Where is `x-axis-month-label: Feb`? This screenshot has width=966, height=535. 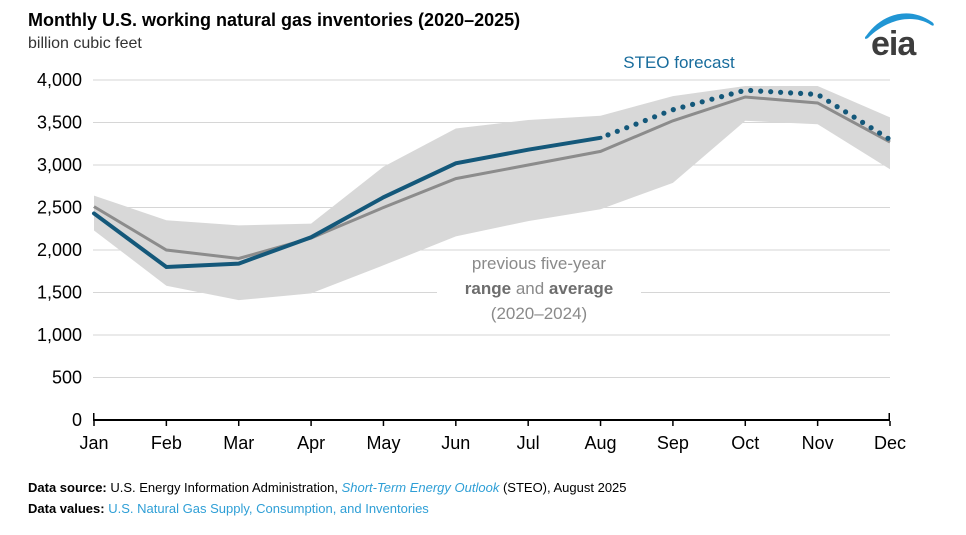
x-axis-month-label: Feb is located at coordinates (166, 443).